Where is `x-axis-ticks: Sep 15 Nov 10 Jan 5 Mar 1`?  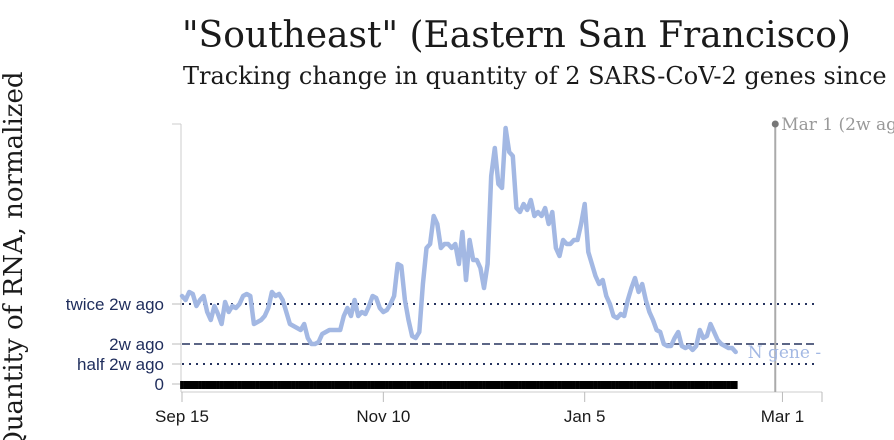 x-axis-ticks: Sep 15 Nov 10 Jan 5 Mar 1 is located at coordinates (489, 409).